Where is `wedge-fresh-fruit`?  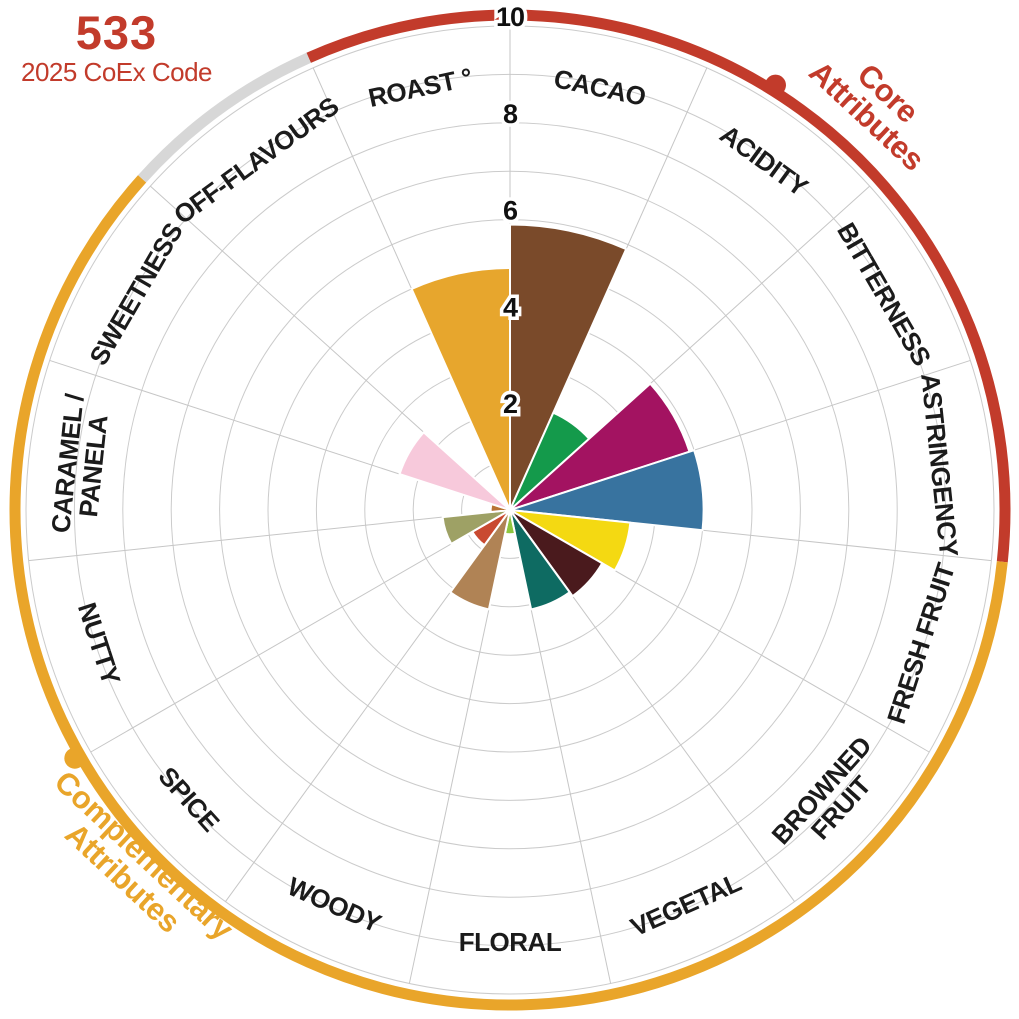 wedge-fresh-fruit is located at coordinates (570, 540).